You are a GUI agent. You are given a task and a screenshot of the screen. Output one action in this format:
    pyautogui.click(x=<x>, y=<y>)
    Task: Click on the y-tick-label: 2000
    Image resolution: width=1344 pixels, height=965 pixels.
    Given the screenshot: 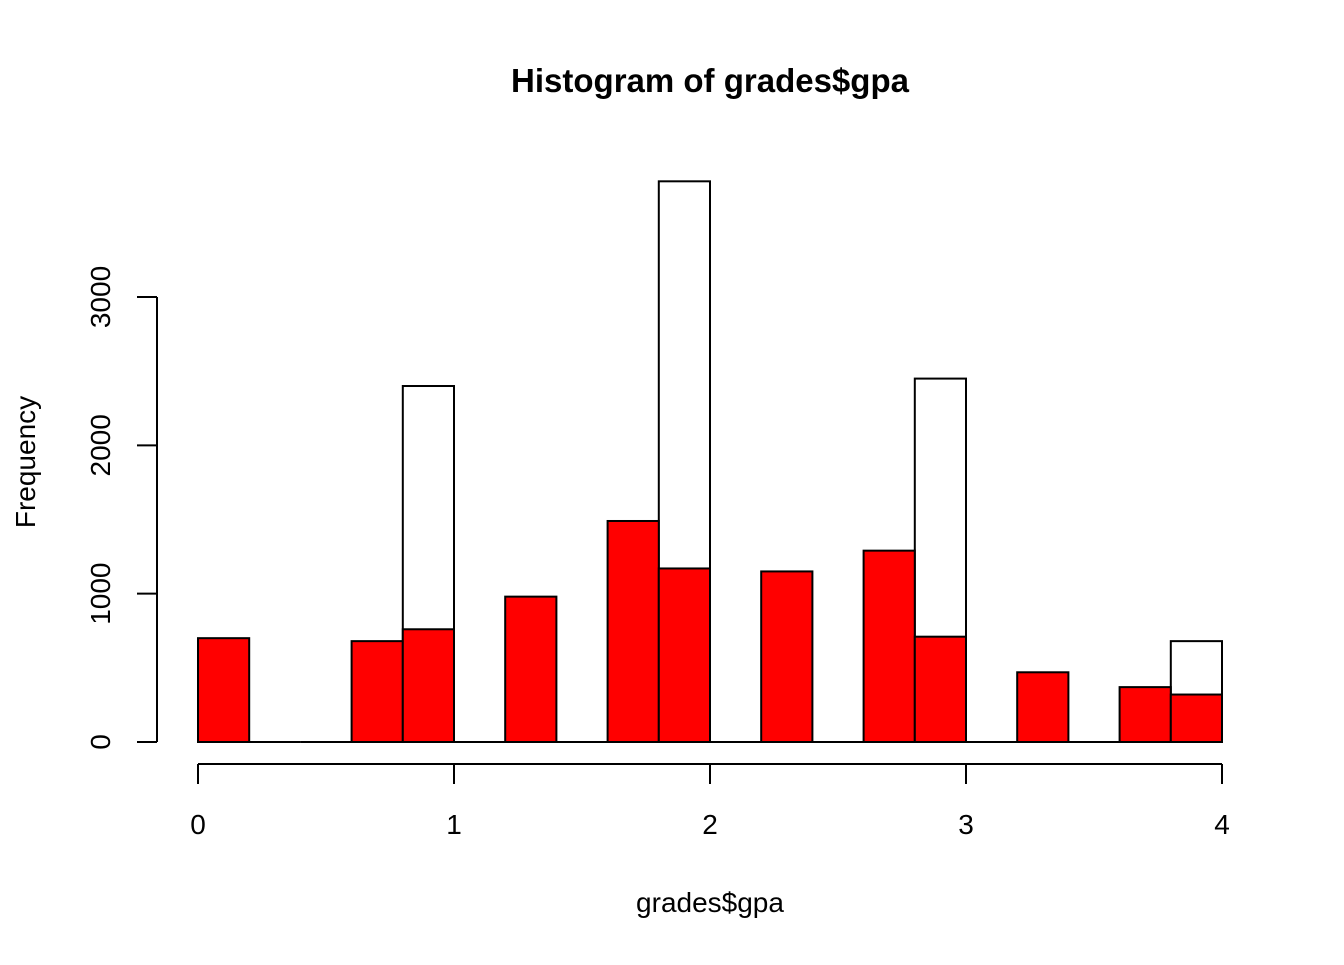 What is the action you would take?
    pyautogui.click(x=100, y=445)
    